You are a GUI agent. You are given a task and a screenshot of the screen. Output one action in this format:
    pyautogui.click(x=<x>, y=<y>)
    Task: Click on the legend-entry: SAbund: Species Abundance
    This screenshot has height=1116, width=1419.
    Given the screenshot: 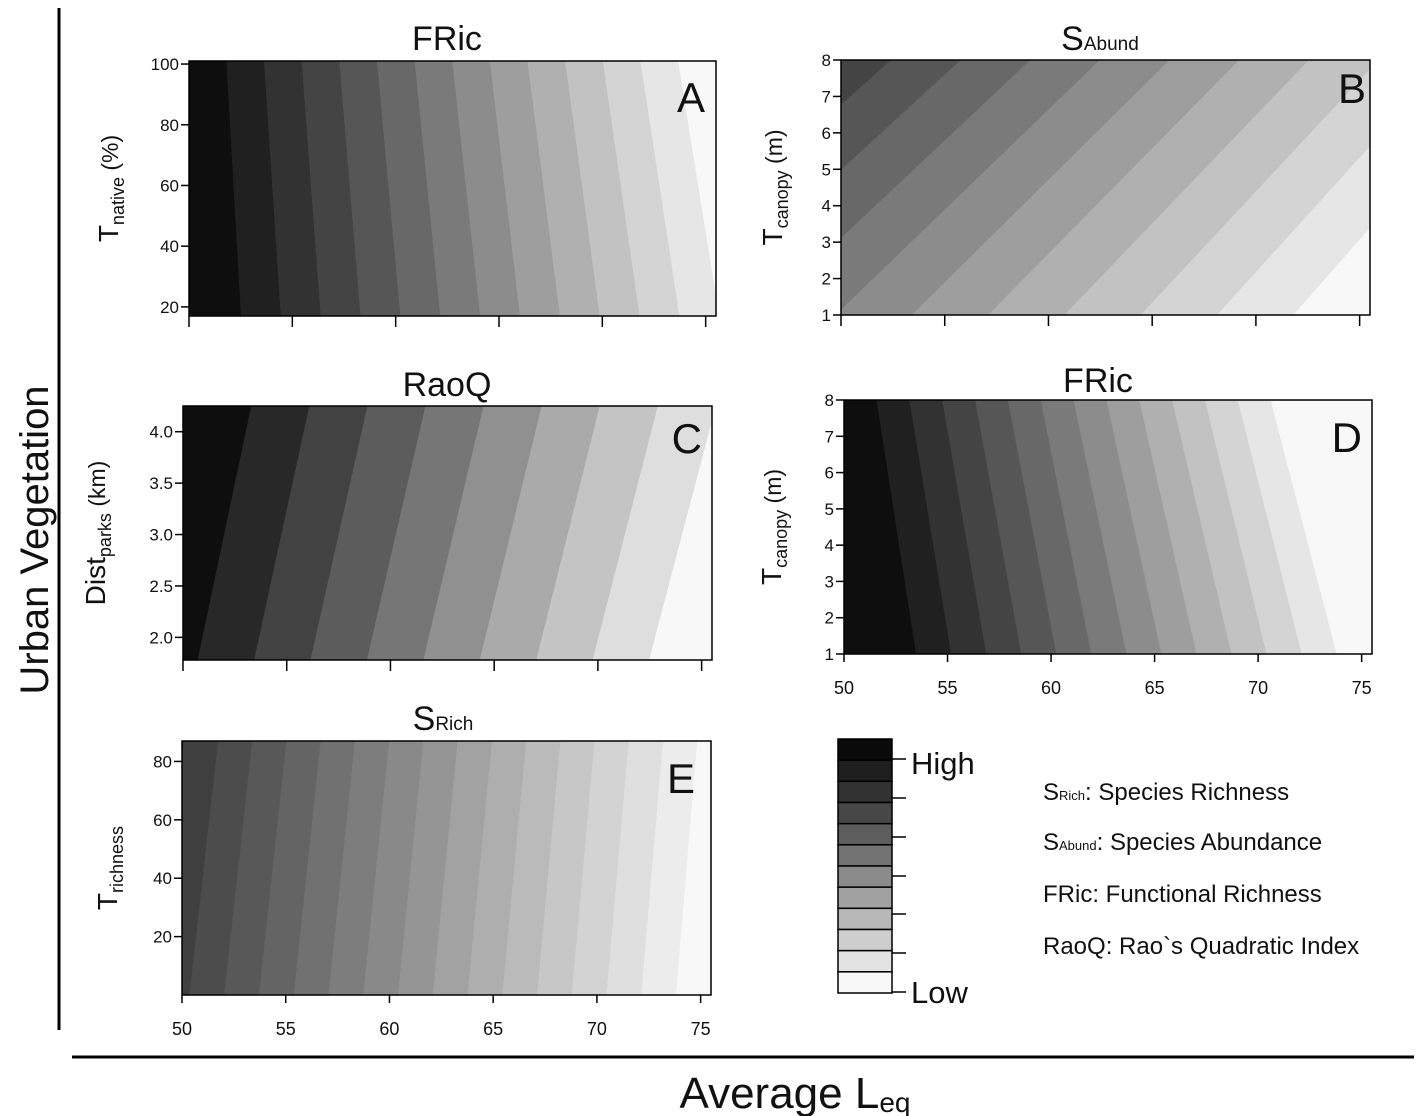 What is the action you would take?
    pyautogui.click(x=1182, y=842)
    